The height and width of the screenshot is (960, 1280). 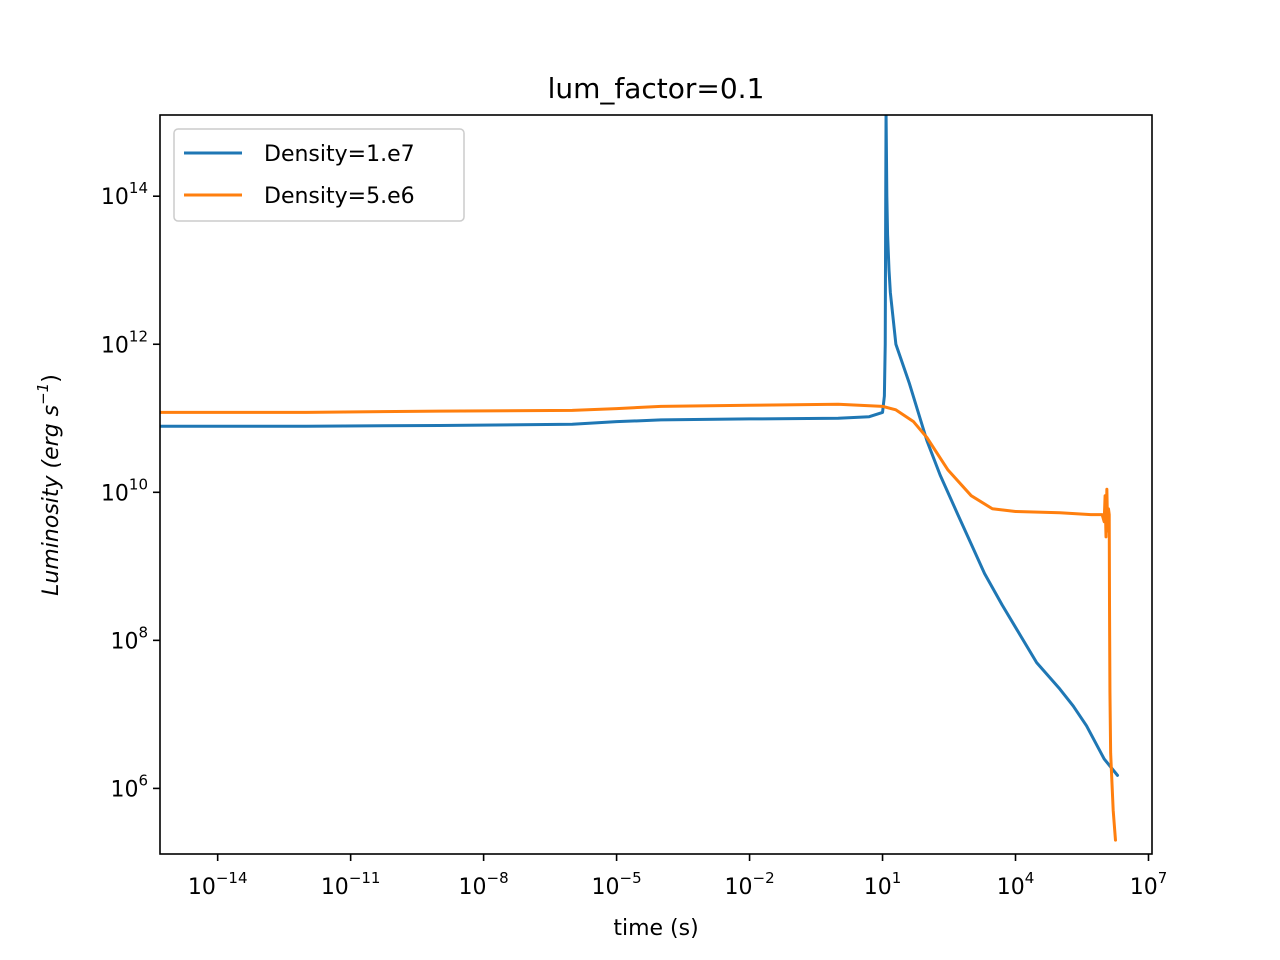 I want to click on legend-box, so click(x=319, y=175).